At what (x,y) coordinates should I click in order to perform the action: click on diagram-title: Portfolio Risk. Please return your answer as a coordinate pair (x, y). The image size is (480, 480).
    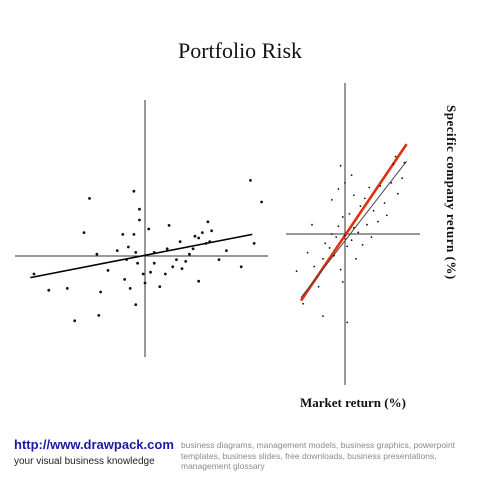
    Looking at the image, I should click on (240, 50).